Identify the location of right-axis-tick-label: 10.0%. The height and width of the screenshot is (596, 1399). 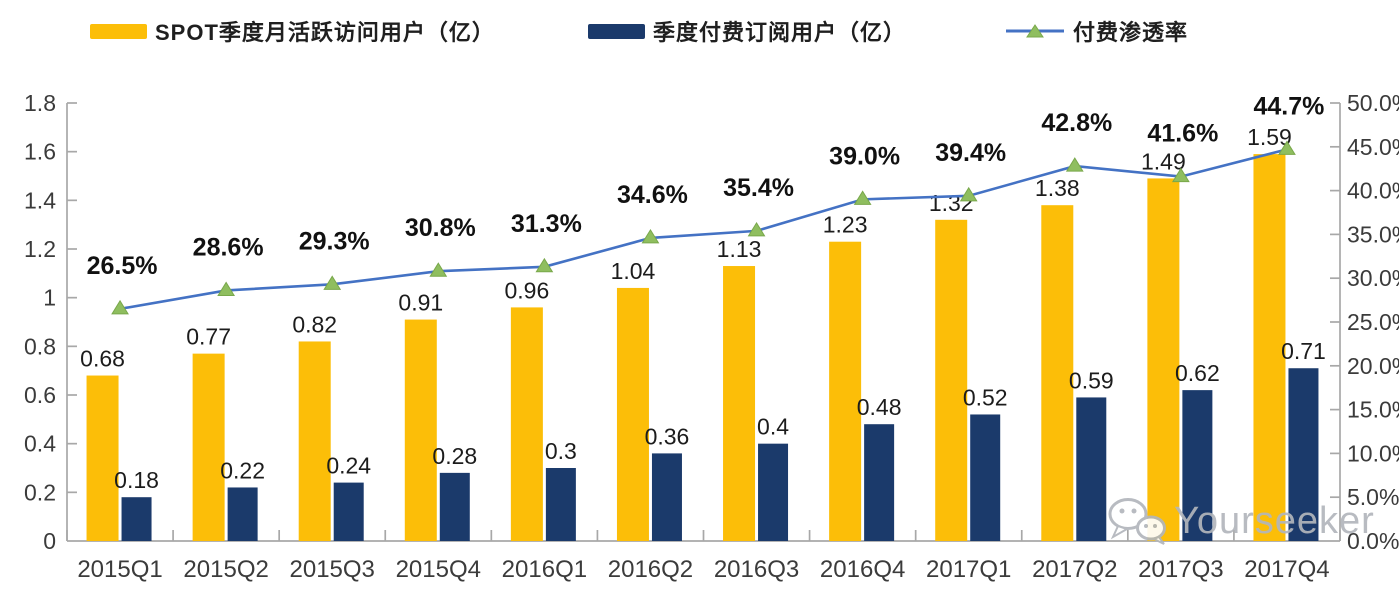
(1373, 453).